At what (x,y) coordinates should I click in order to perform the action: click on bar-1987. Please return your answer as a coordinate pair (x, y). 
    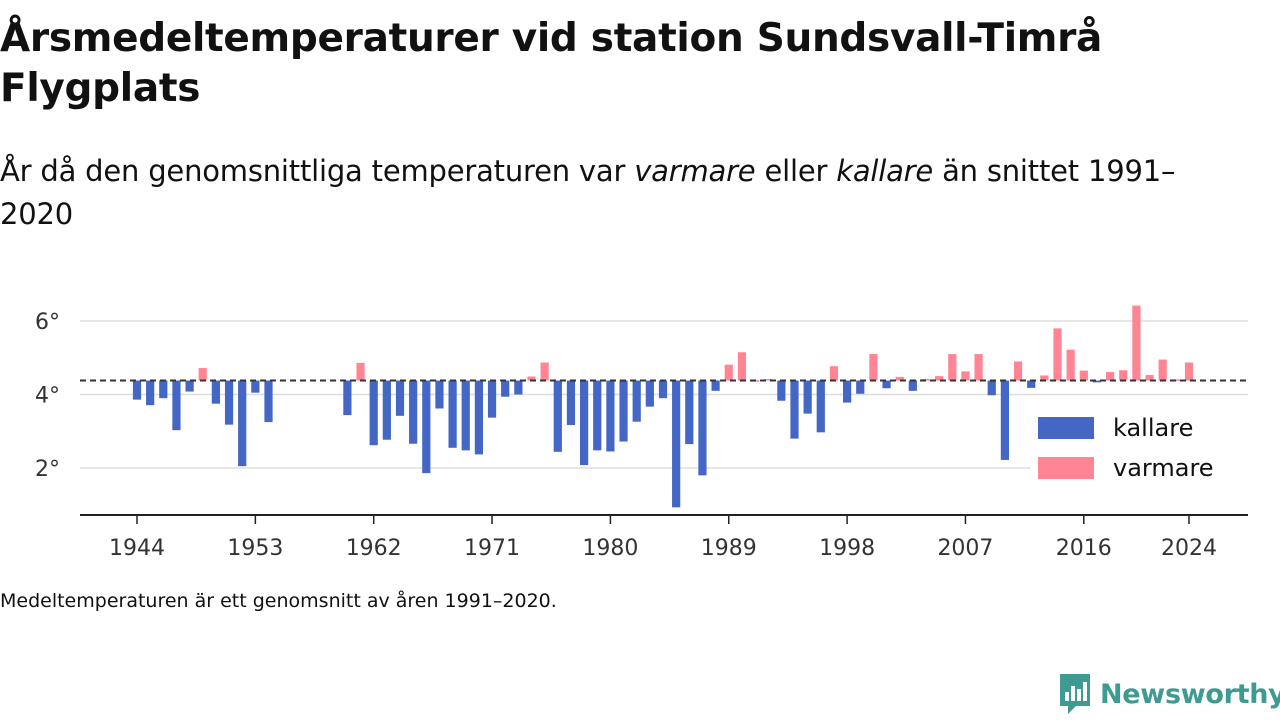
    Looking at the image, I should click on (702, 428).